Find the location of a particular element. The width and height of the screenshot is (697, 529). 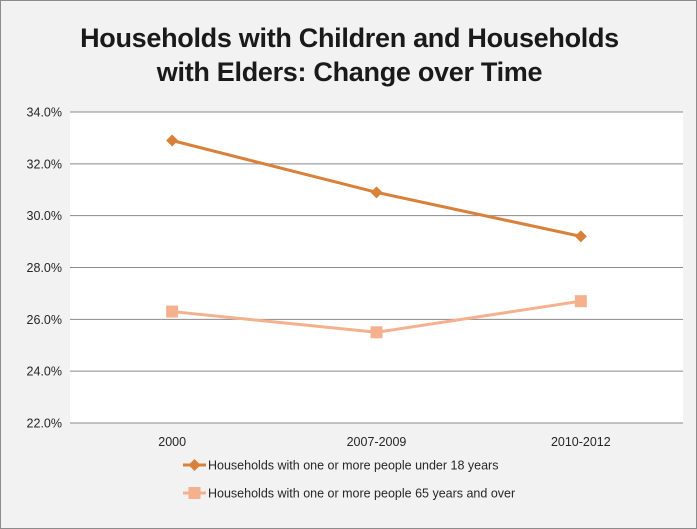

y-tick-label: 24.0% is located at coordinates (44, 372).